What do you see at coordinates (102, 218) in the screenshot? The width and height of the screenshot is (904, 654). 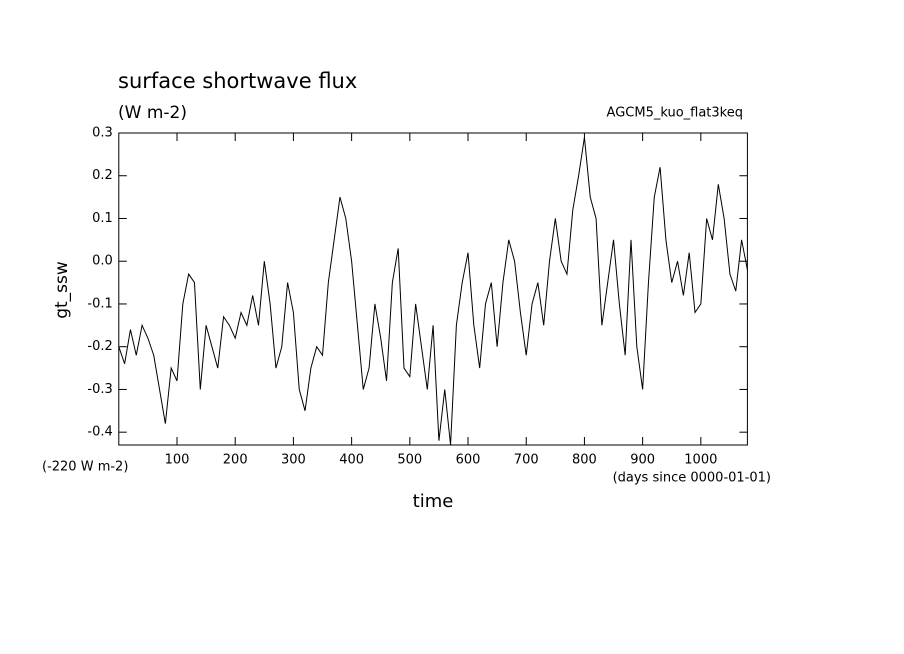 I see `y-tick-label: 0.1` at bounding box center [102, 218].